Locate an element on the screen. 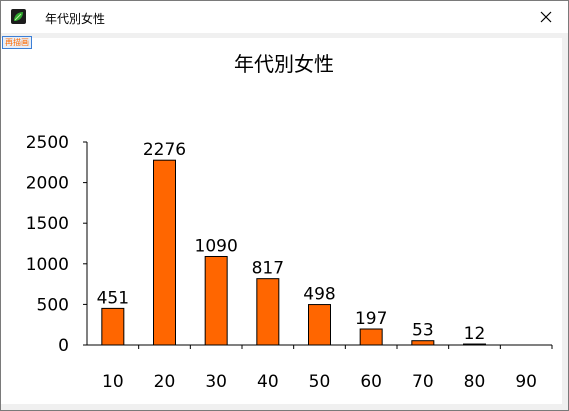 The image size is (569, 411). data-label: 2276 is located at coordinates (164, 150).